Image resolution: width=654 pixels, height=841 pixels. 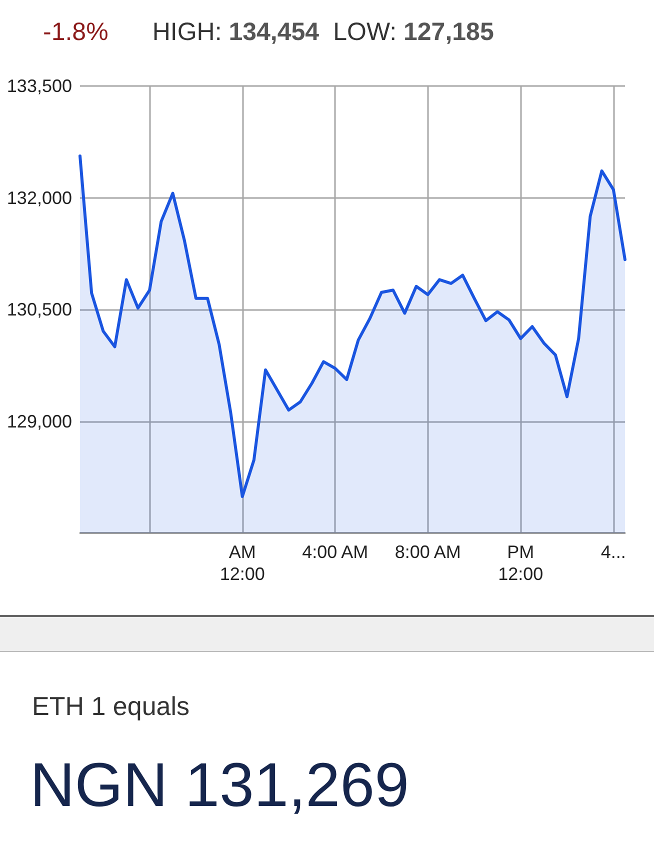 What do you see at coordinates (39, 86) in the screenshot?
I see `y-tick-label: 133,500` at bounding box center [39, 86].